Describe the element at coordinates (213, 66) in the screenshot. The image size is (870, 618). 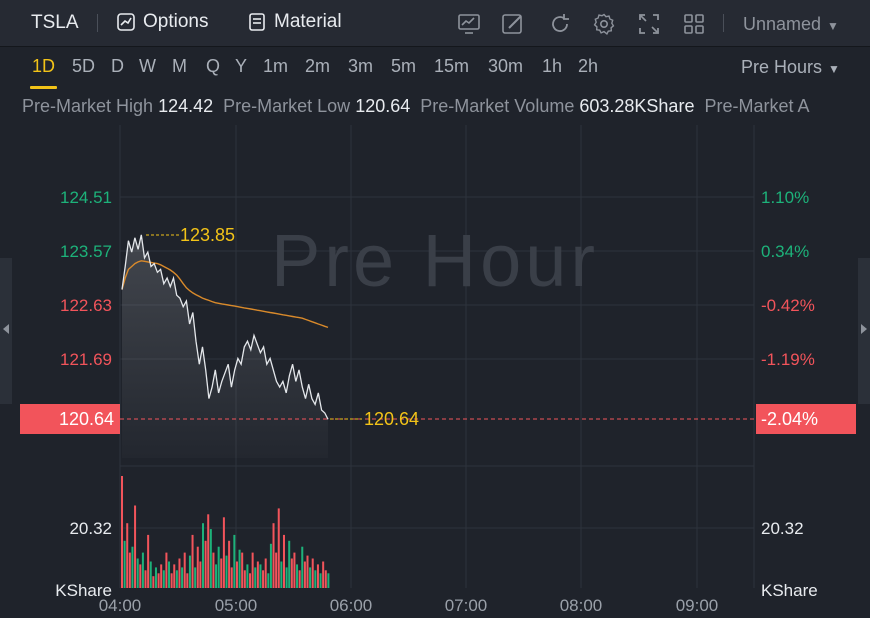
I see `timeframe-q: Q` at that location.